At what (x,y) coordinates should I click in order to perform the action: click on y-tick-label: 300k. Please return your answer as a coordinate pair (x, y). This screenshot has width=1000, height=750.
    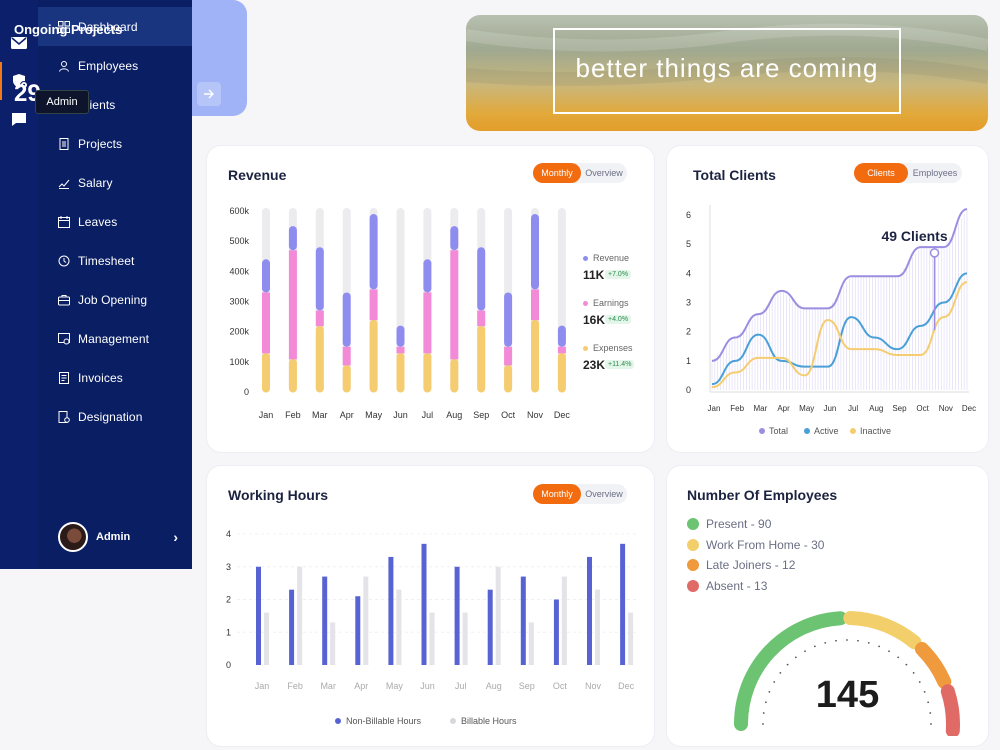
    Looking at the image, I should click on (239, 302).